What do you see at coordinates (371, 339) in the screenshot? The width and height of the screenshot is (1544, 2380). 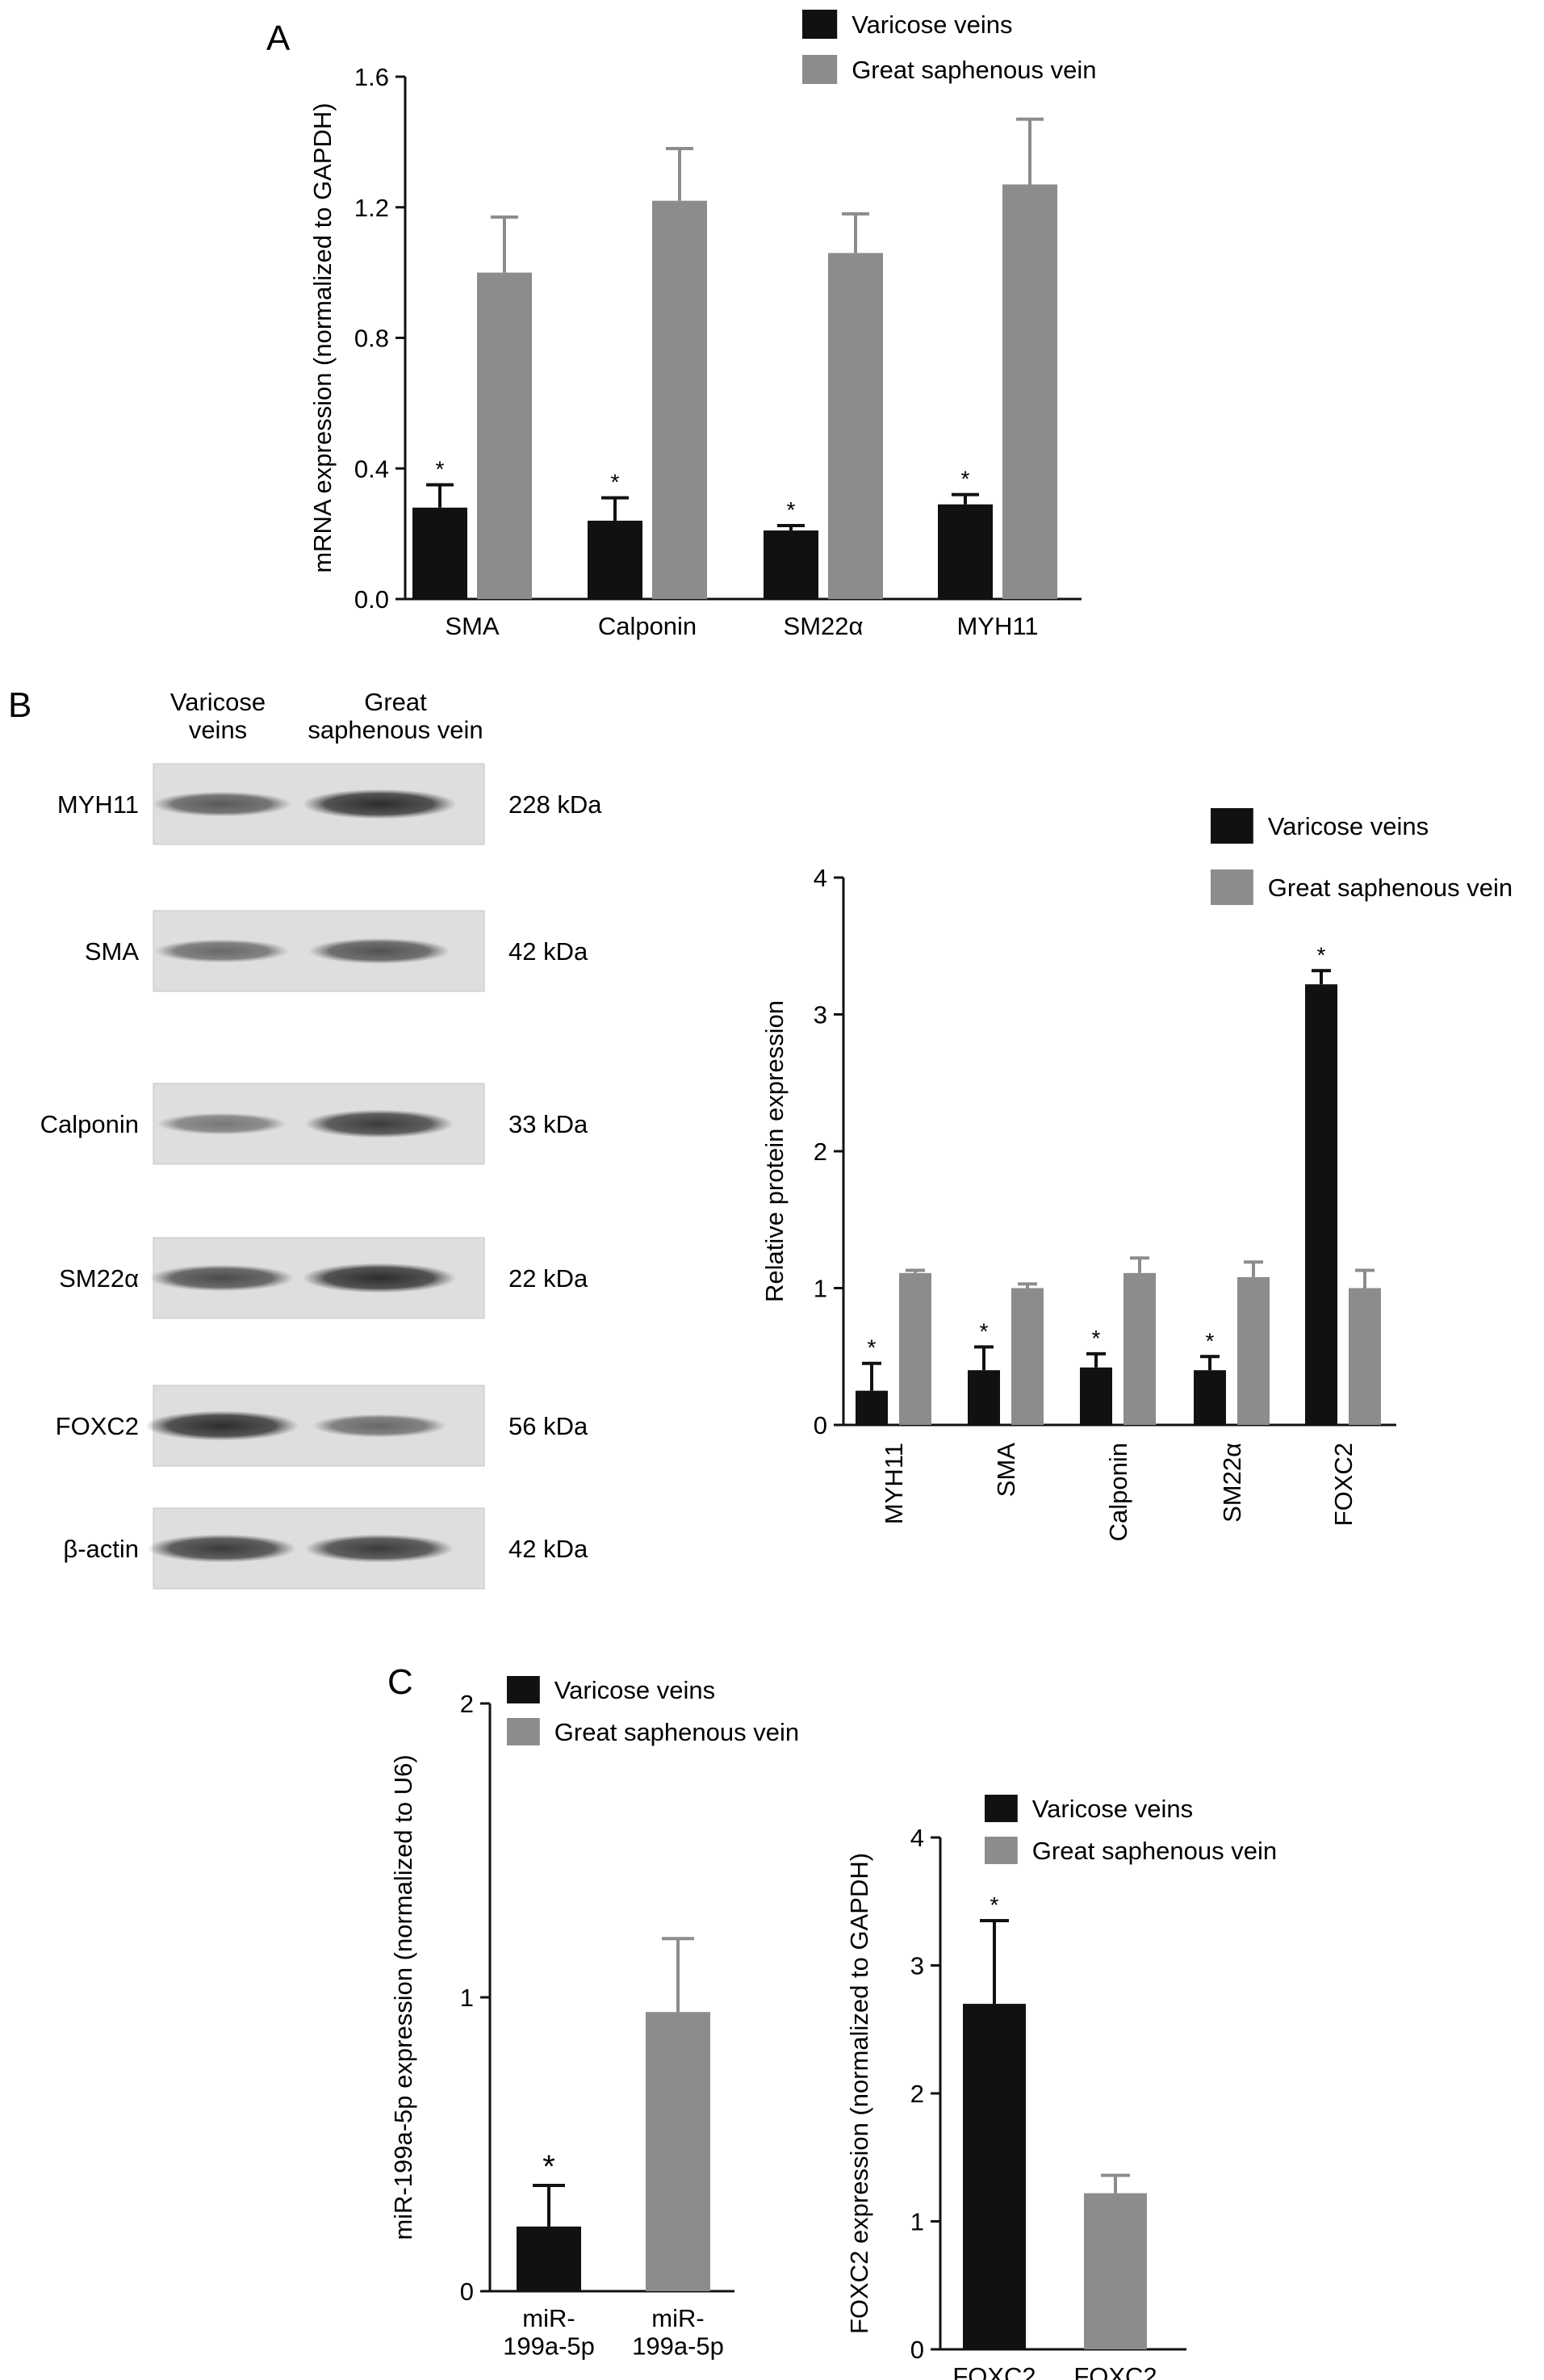 I see `y-tick-label: 0.8` at bounding box center [371, 339].